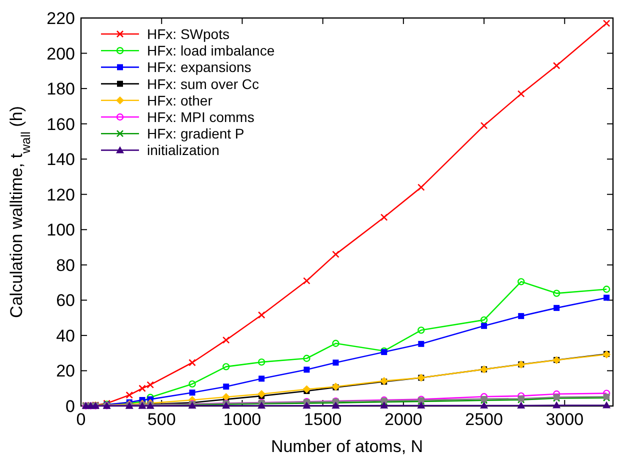 This screenshot has width=617, height=460. What do you see at coordinates (565, 419) in the screenshot?
I see `x-tick-label: 3000` at bounding box center [565, 419].